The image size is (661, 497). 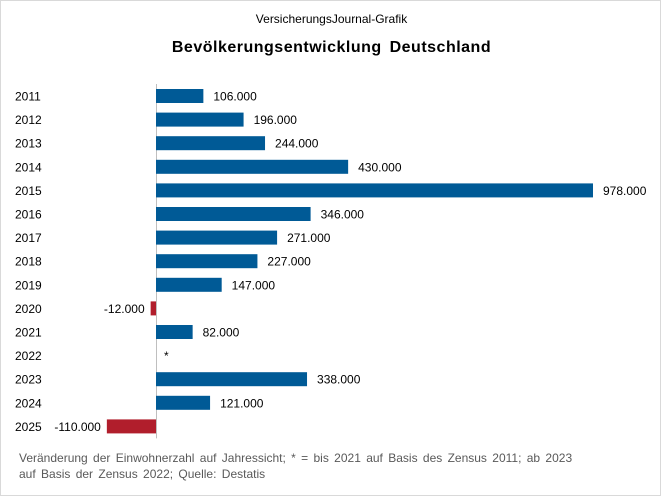 What do you see at coordinates (28, 167) in the screenshot?
I see `category-label: 2014` at bounding box center [28, 167].